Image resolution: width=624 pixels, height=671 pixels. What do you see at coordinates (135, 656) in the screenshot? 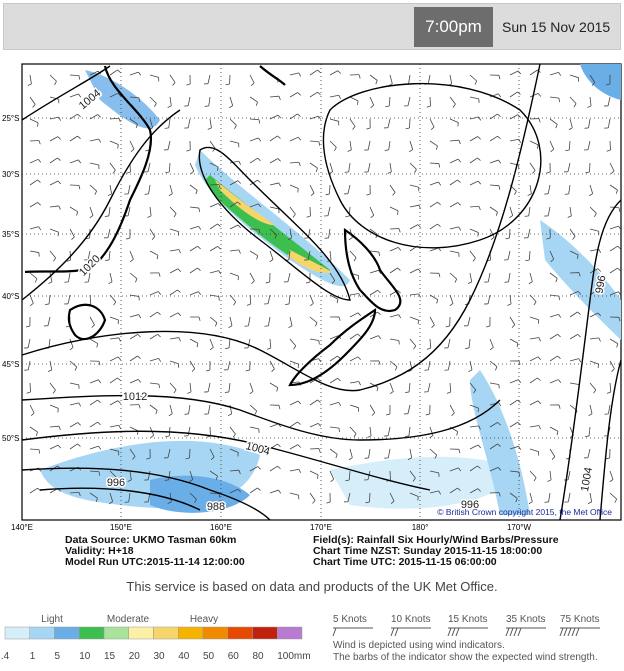
I see `scale-label: 20` at bounding box center [135, 656].